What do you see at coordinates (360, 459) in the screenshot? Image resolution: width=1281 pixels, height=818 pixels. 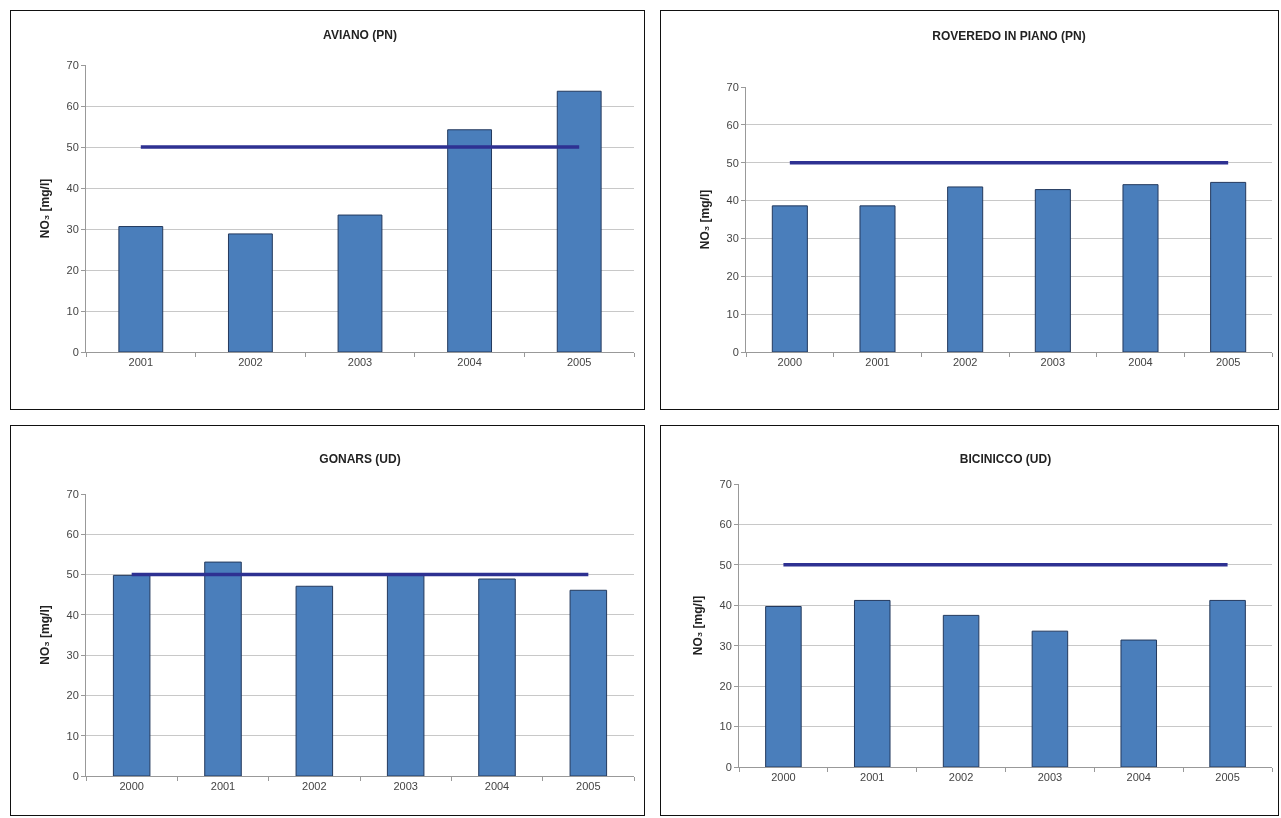 I see `chart-title: GONARS (UD)` at bounding box center [360, 459].